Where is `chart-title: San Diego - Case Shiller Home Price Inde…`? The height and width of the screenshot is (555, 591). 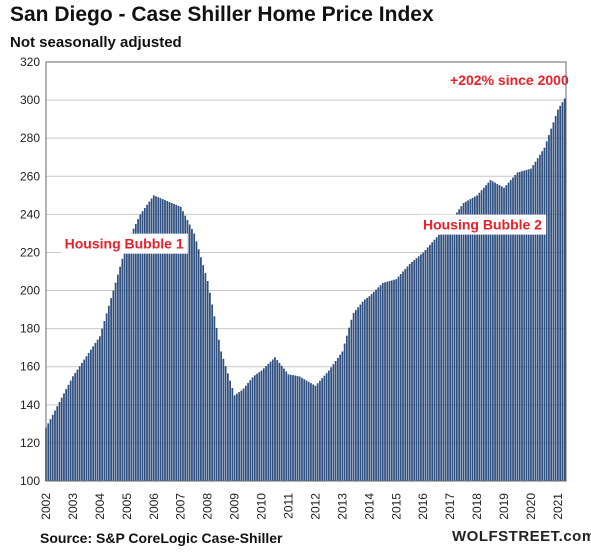
chart-title: San Diego - Case Shiller Home Price Inde… is located at coordinates (222, 14).